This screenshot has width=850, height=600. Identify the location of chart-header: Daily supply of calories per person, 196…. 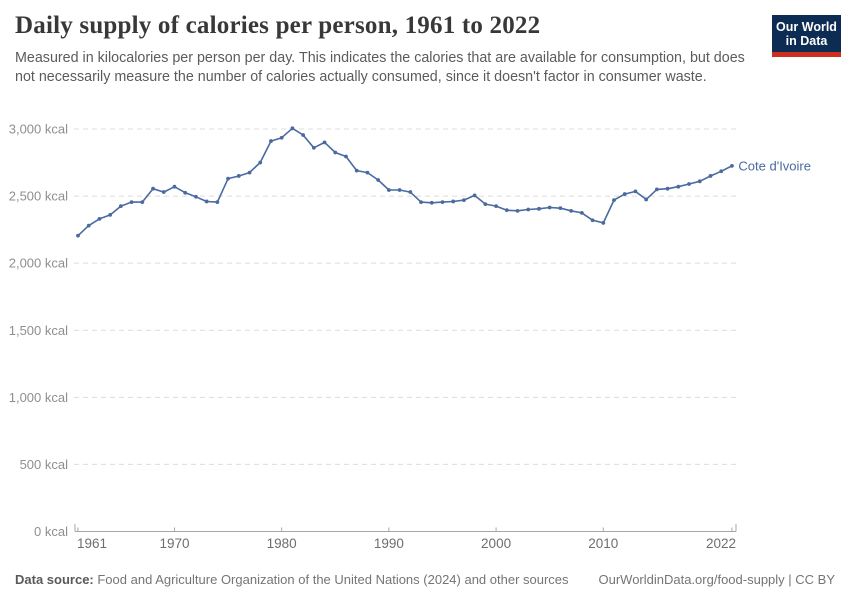
(390, 49).